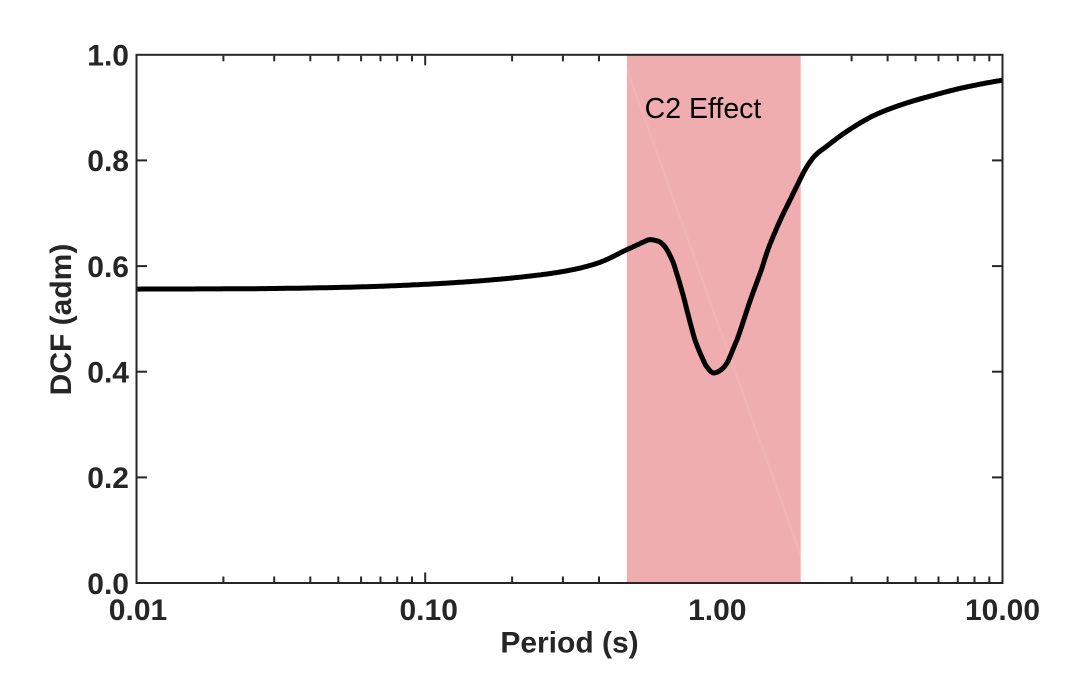 The height and width of the screenshot is (694, 1077). I want to click on svg-text: 10.00, so click(1002, 610).